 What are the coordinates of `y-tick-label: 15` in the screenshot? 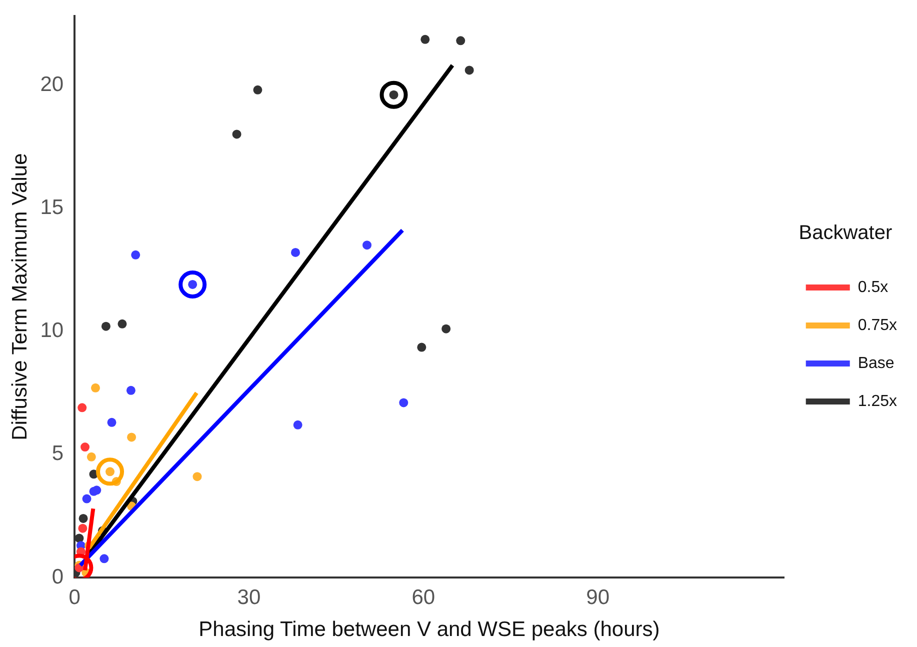 It's located at (52, 207).